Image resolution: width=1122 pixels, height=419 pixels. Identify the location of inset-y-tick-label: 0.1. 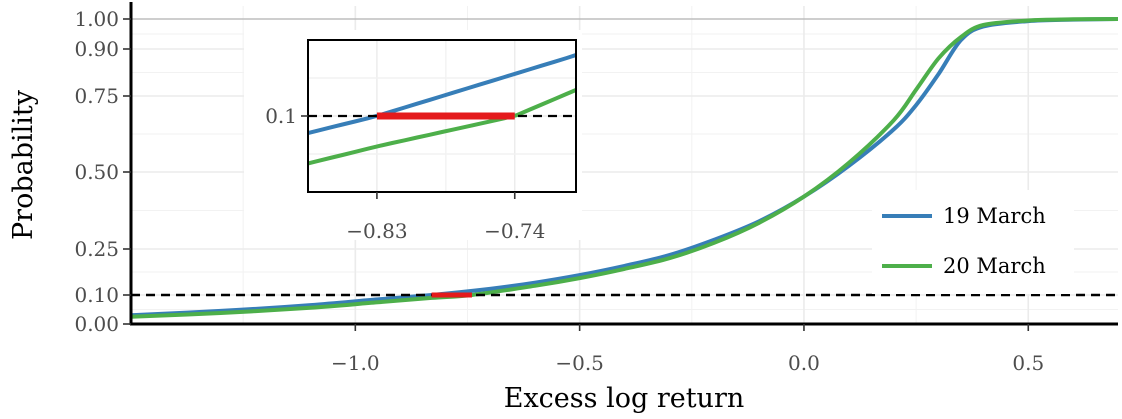
(281, 116).